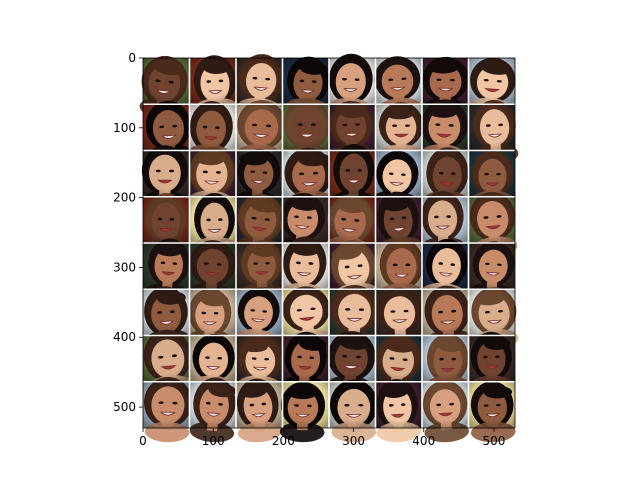 The height and width of the screenshot is (480, 640). What do you see at coordinates (124, 198) in the screenshot?
I see `y-tick-label: 200` at bounding box center [124, 198].